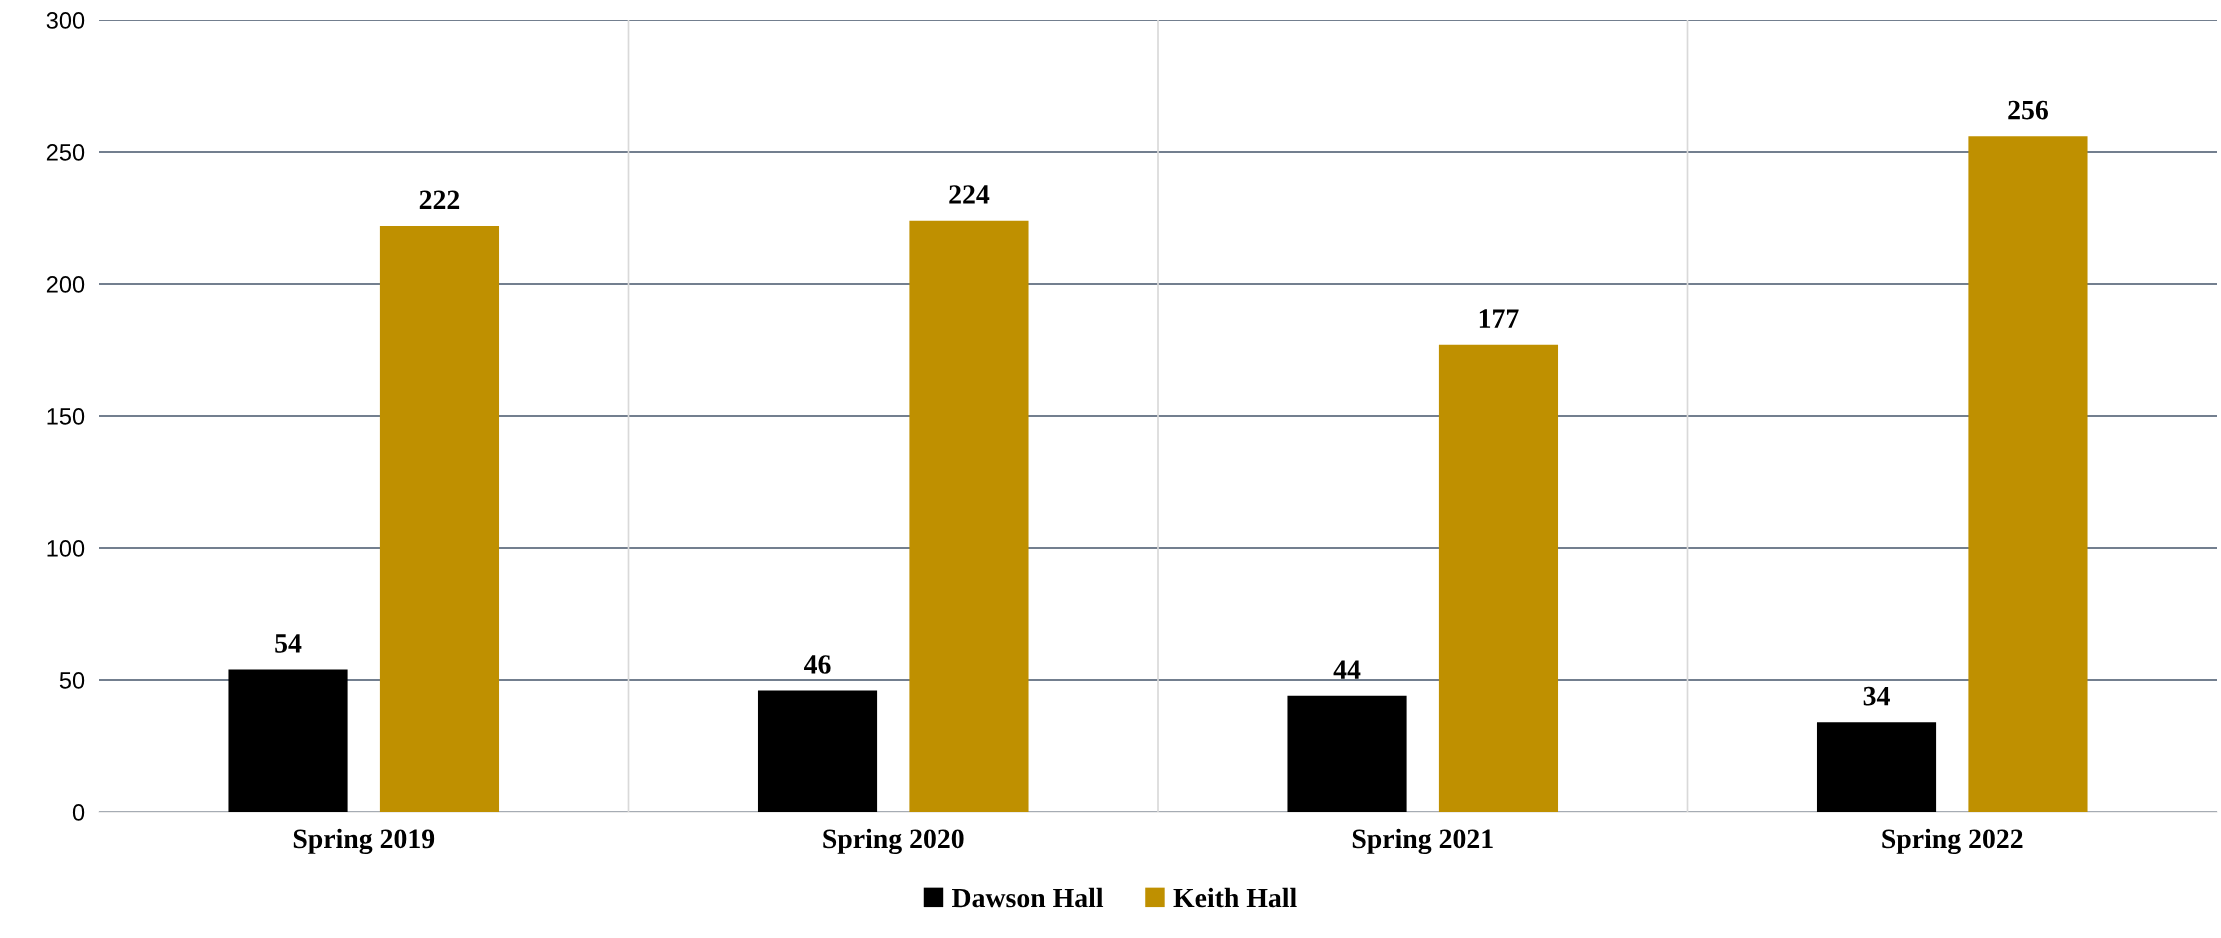  I want to click on data-label: 44, so click(1347, 669).